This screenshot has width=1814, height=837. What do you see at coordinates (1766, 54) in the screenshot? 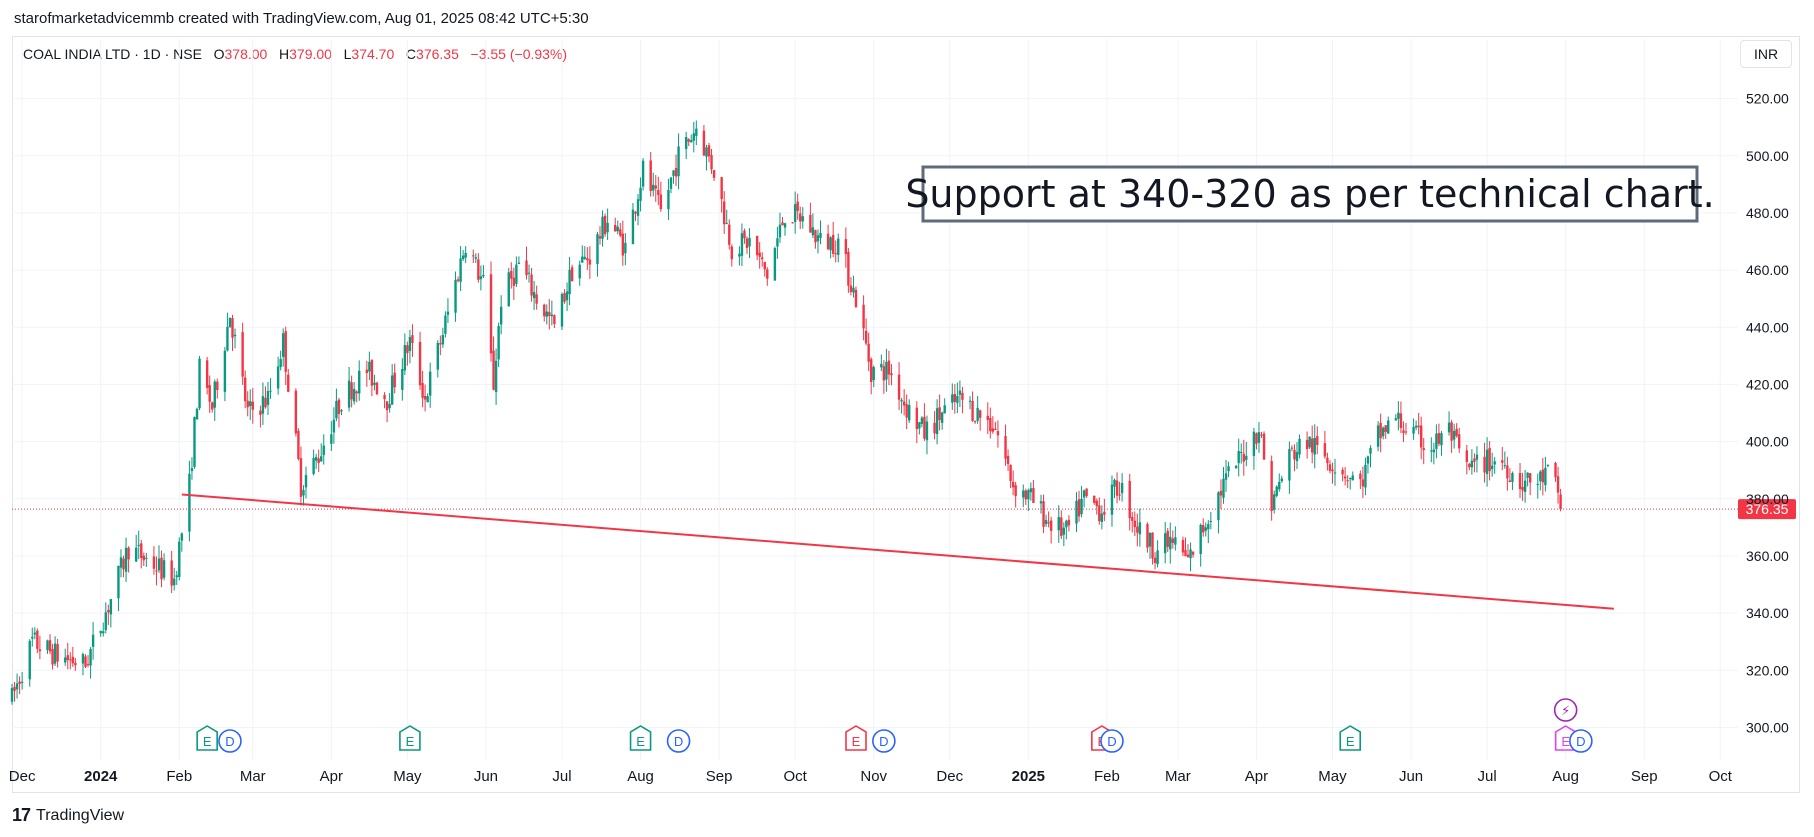
I see `currency-button: INR` at bounding box center [1766, 54].